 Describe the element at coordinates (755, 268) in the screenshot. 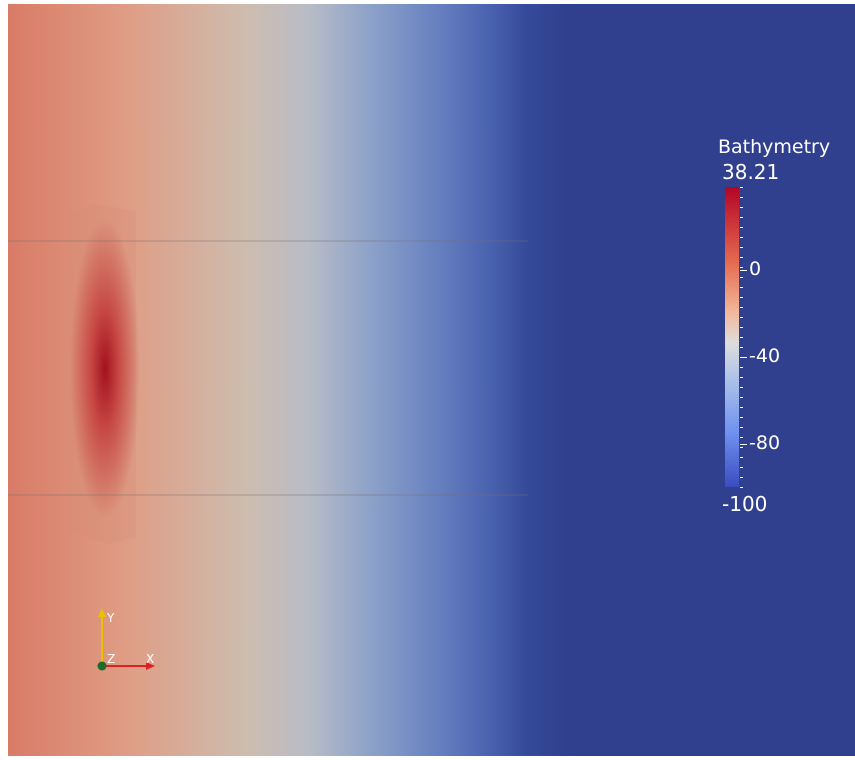

I see `colorbar-tick-label: 0` at that location.